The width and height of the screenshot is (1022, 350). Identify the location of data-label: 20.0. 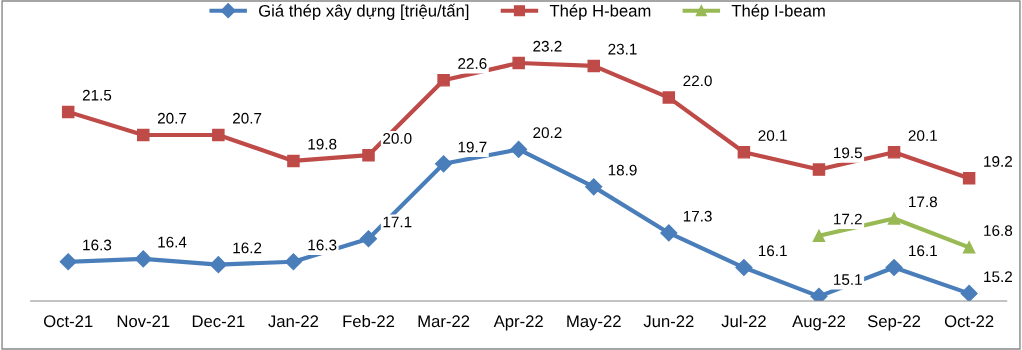
(397, 138).